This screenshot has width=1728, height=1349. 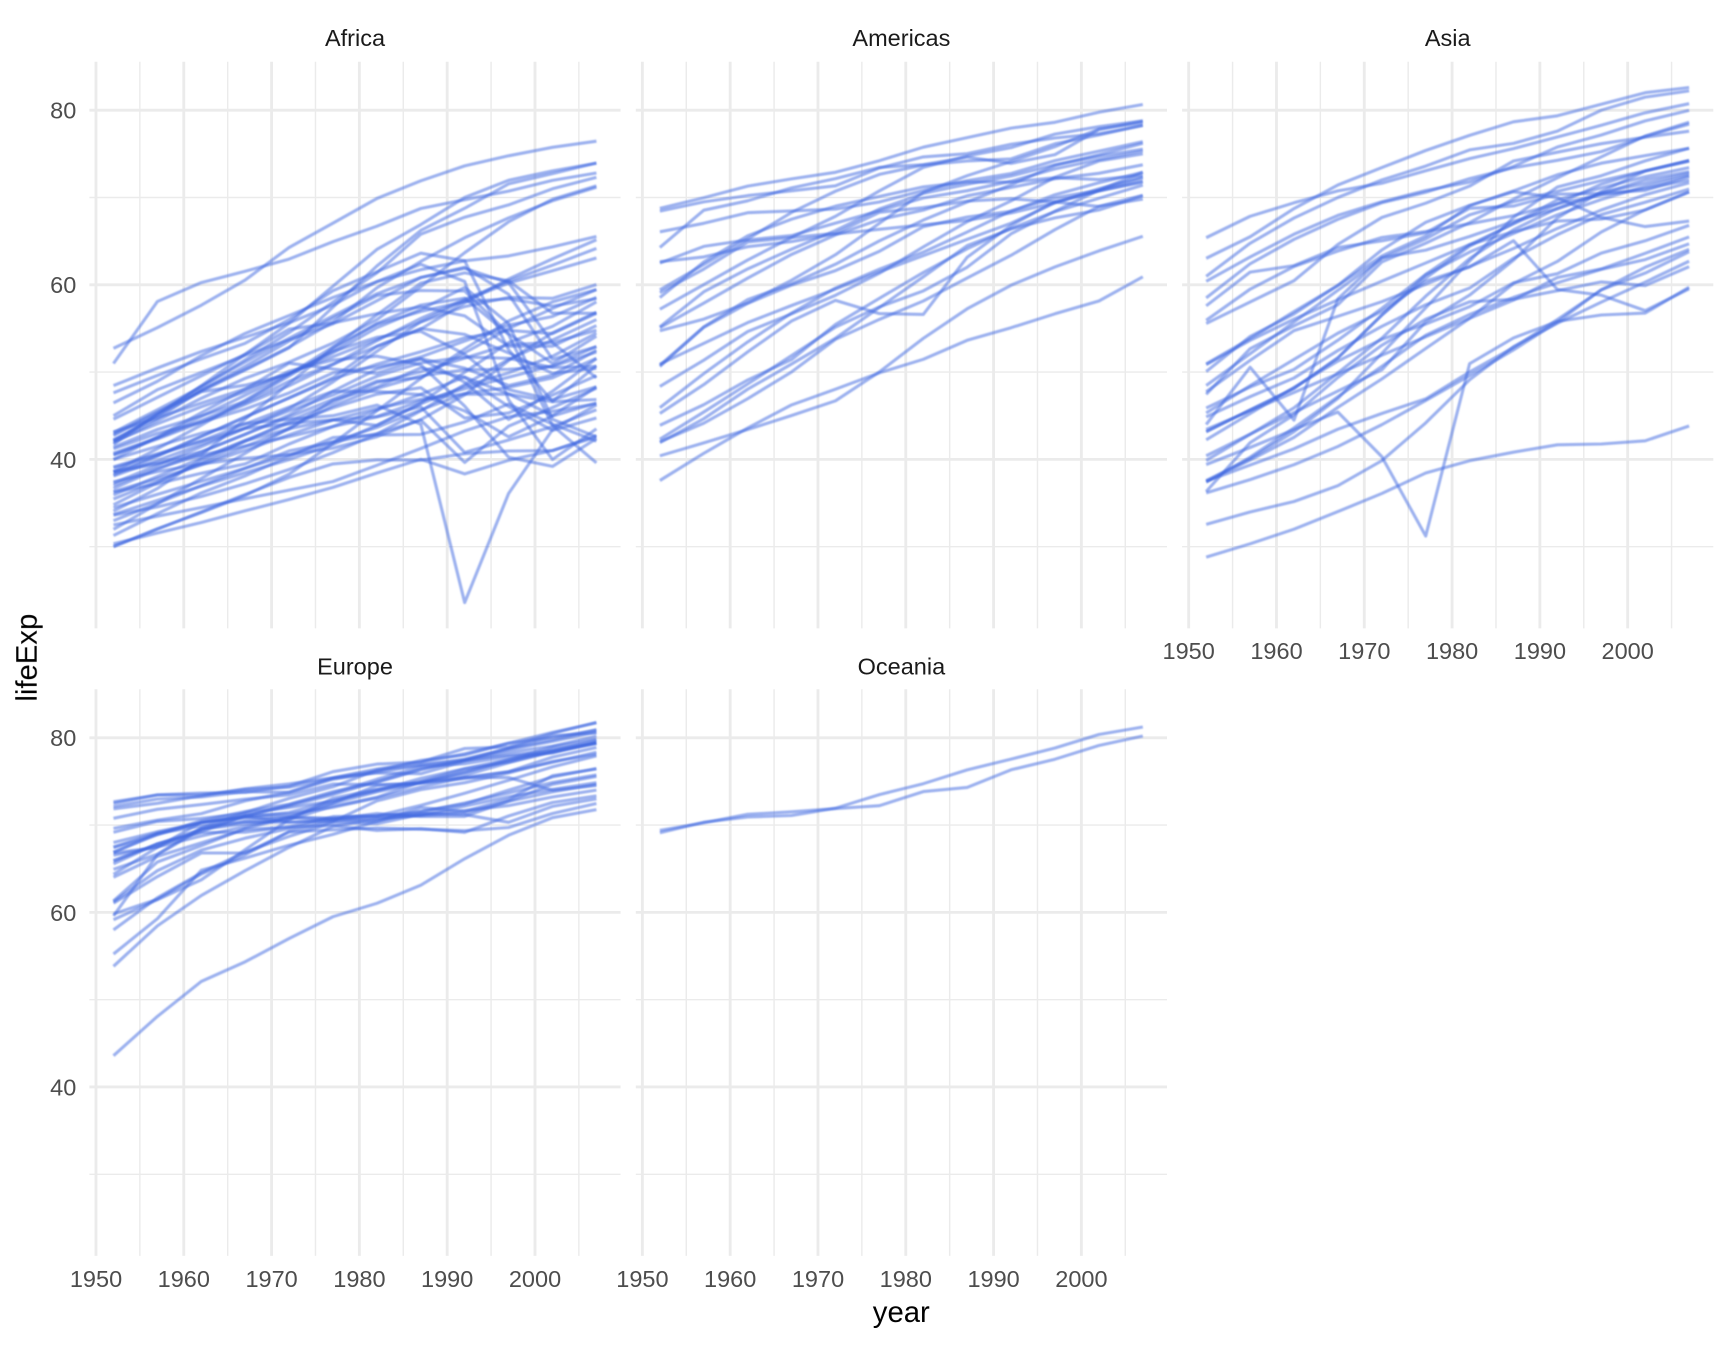 What do you see at coordinates (902, 667) in the screenshot?
I see `svg-text: Oceania` at bounding box center [902, 667].